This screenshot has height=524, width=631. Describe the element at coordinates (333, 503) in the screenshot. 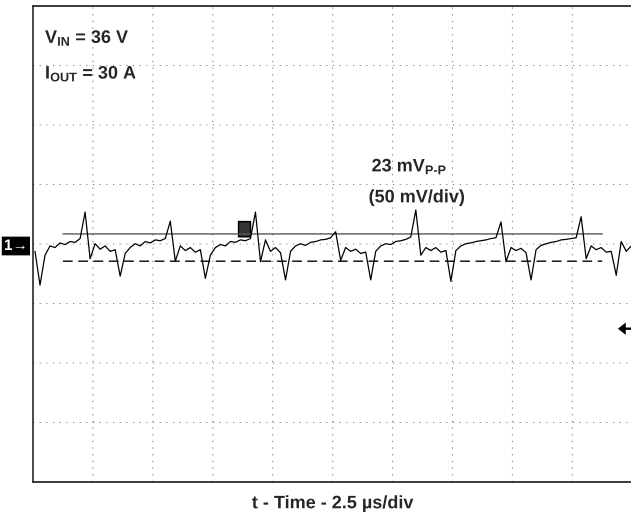

I see `x-axis-title: t - Time - 2.5 µs/div` at that location.